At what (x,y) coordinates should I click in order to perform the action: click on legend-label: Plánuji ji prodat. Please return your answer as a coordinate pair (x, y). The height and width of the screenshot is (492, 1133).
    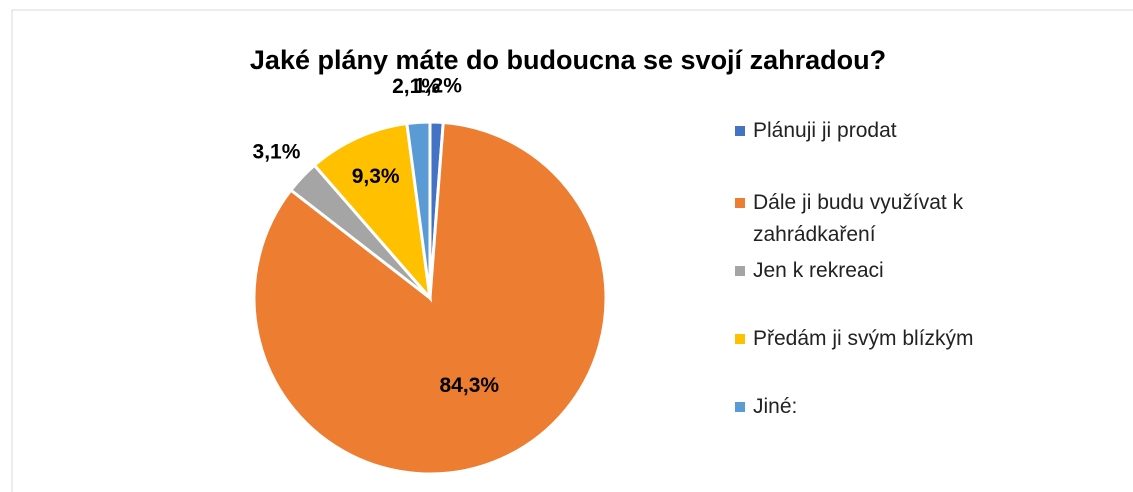
    Looking at the image, I should click on (825, 130).